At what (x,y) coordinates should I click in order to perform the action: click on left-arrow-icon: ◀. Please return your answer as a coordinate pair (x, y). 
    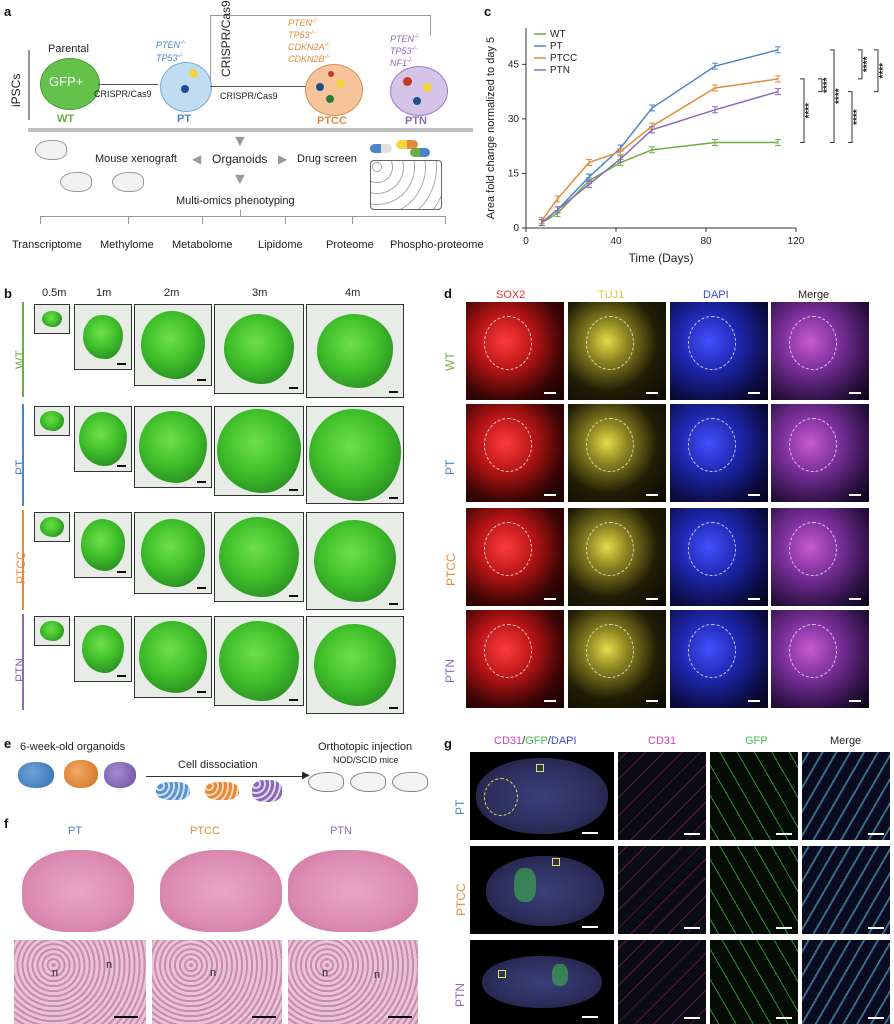
    Looking at the image, I should click on (197, 159).